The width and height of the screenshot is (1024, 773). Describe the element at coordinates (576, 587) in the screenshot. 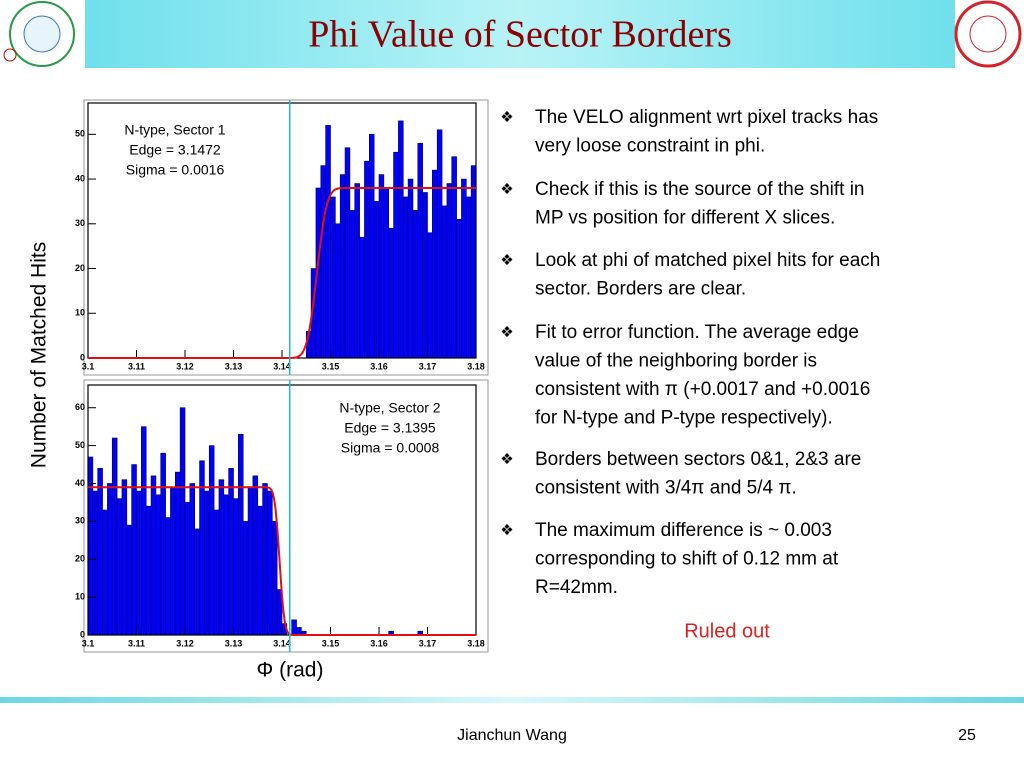

I see `bullet-text: R=42mm.` at that location.